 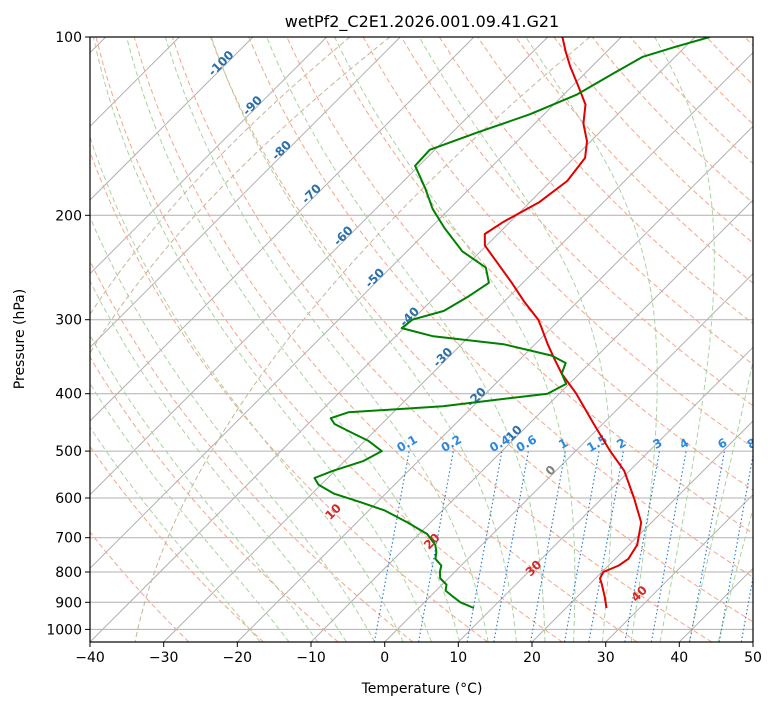 I want to click on x-tick-label: 30, so click(x=606, y=658).